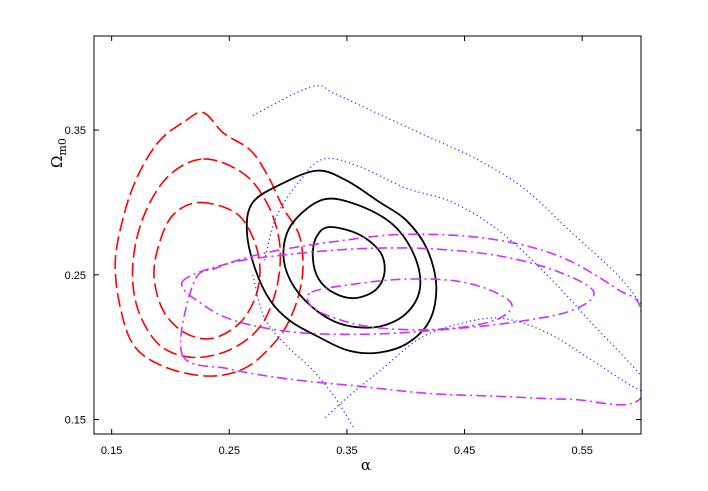  I want to click on x-tick-label: 0.35, so click(346, 451).